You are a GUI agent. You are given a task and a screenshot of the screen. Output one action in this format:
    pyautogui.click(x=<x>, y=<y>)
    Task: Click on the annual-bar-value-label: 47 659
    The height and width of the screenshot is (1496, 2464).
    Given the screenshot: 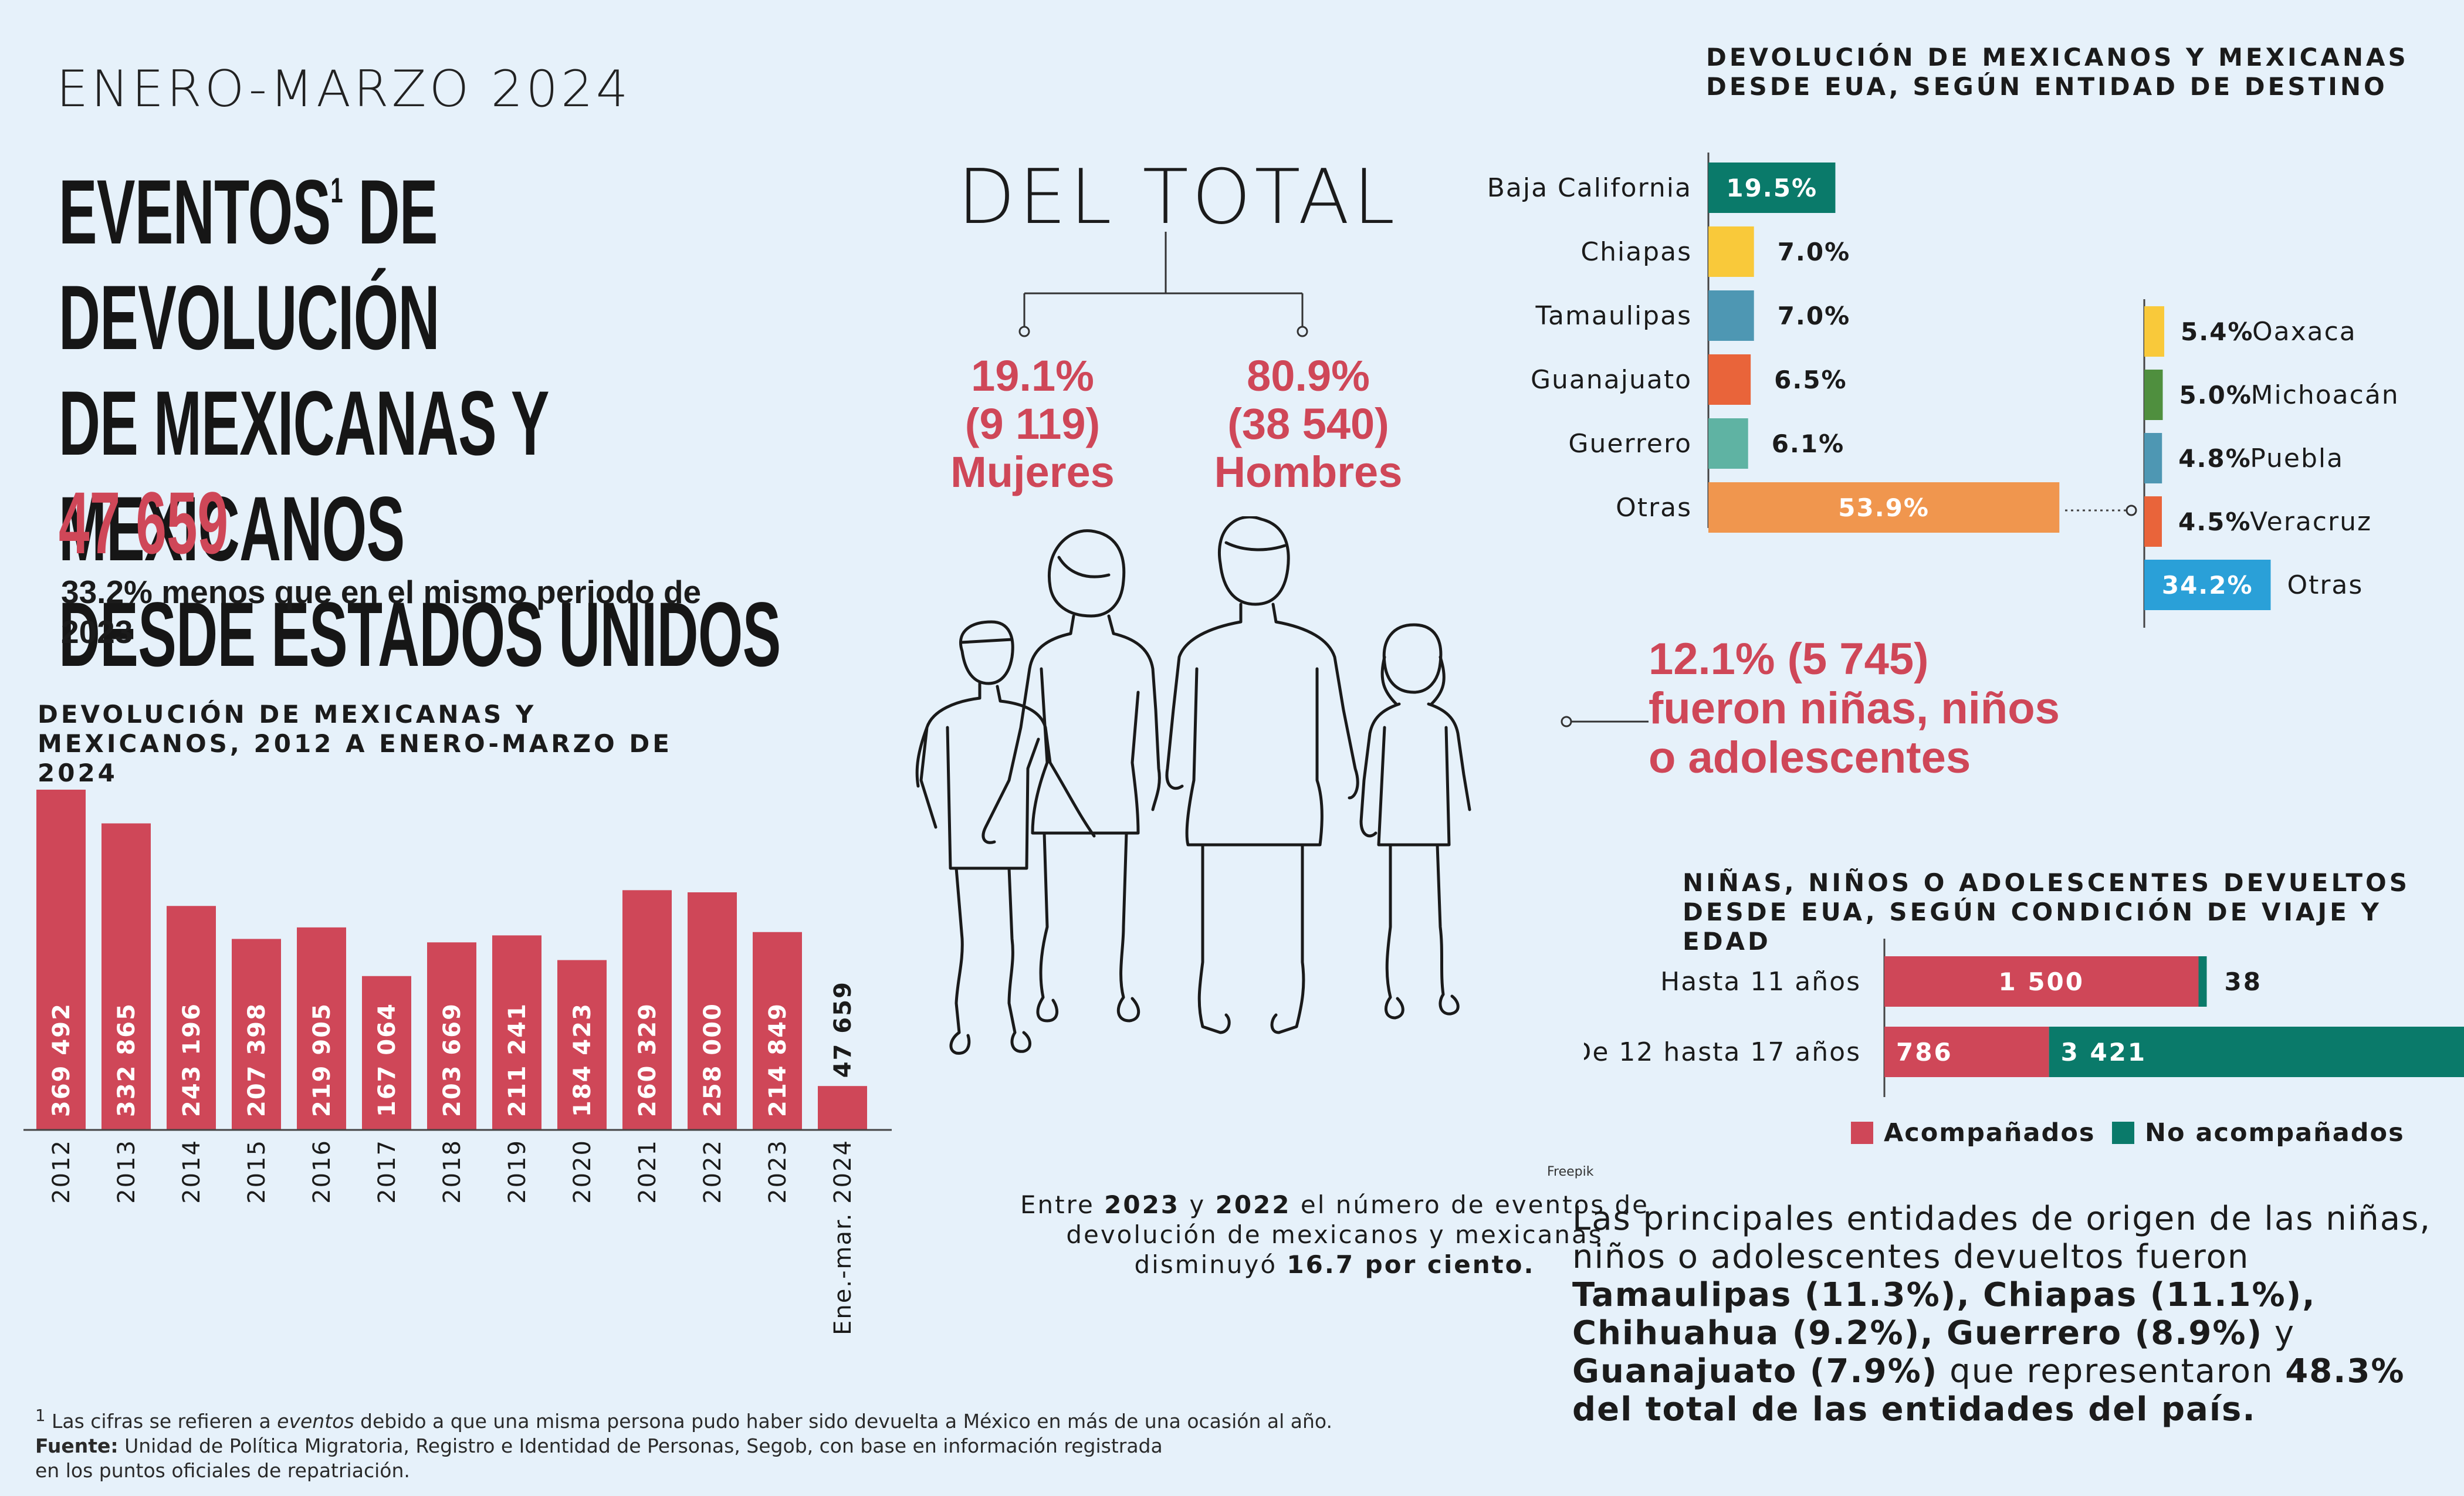 What is the action you would take?
    pyautogui.click(x=843, y=1029)
    